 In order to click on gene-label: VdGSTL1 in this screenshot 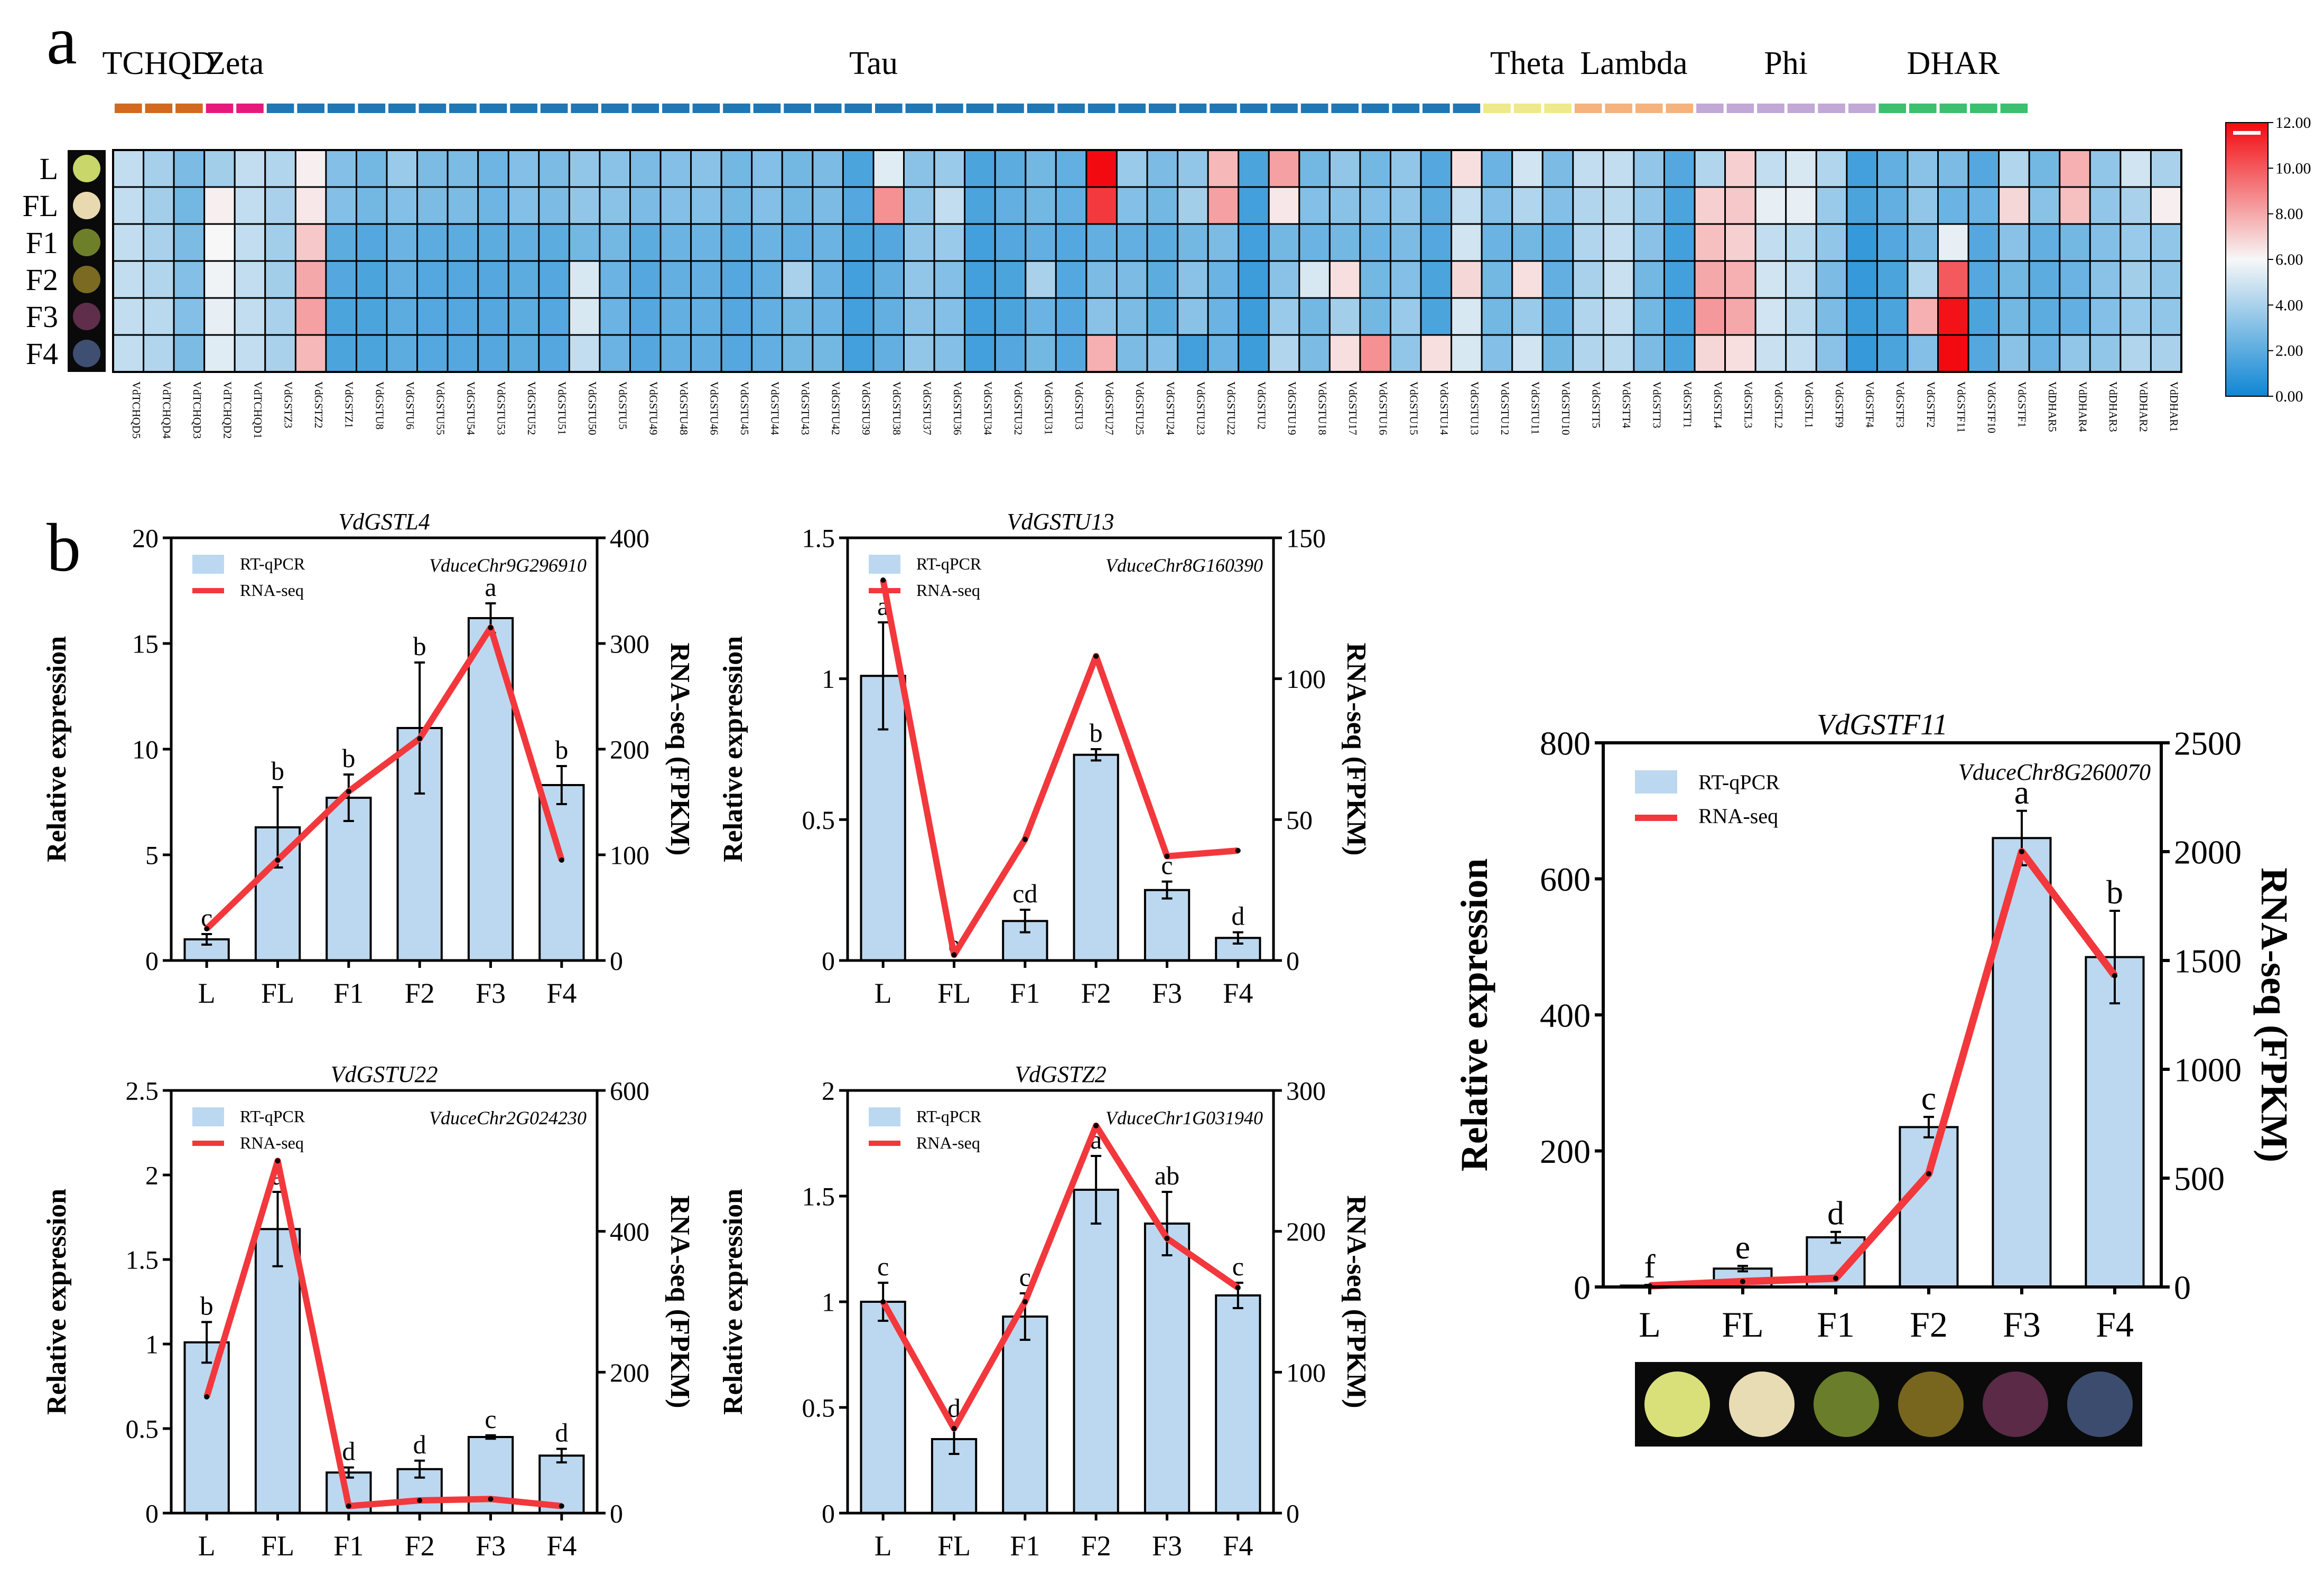, I will do `click(1809, 404)`.